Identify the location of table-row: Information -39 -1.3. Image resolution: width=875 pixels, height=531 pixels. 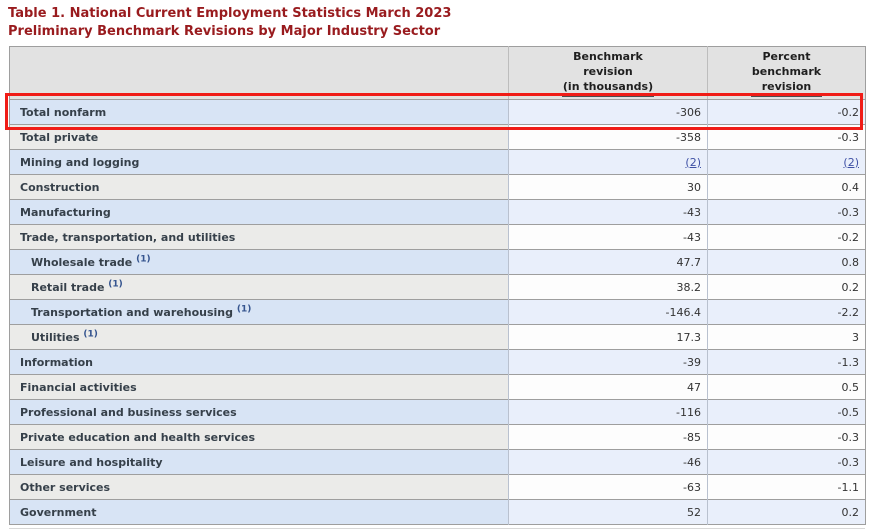
(437, 362).